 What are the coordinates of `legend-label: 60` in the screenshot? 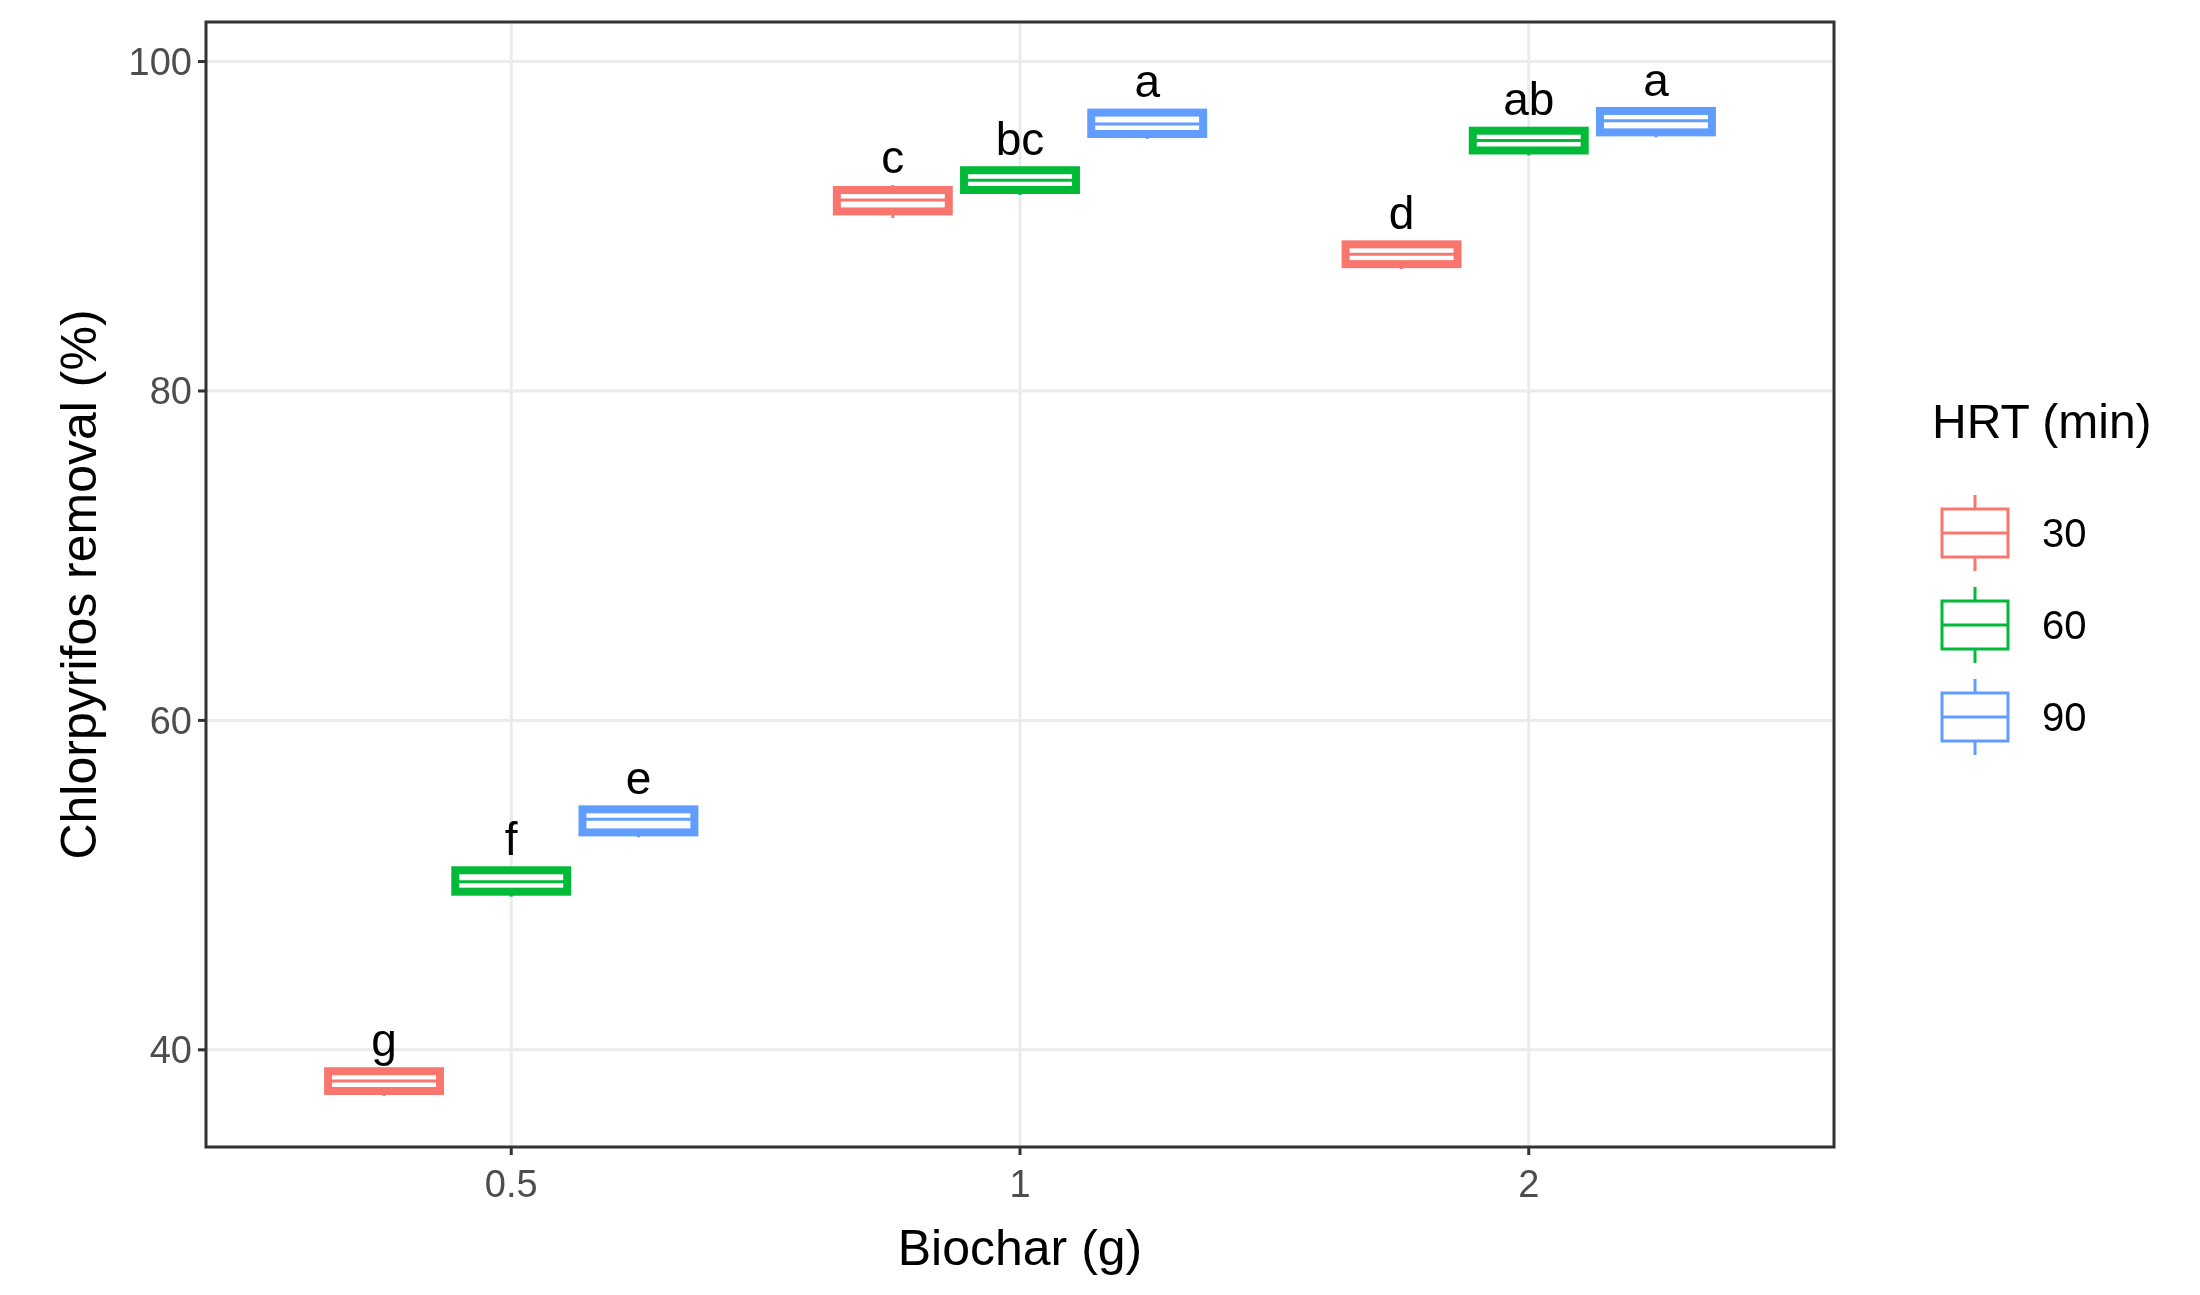 It's located at (2064, 625).